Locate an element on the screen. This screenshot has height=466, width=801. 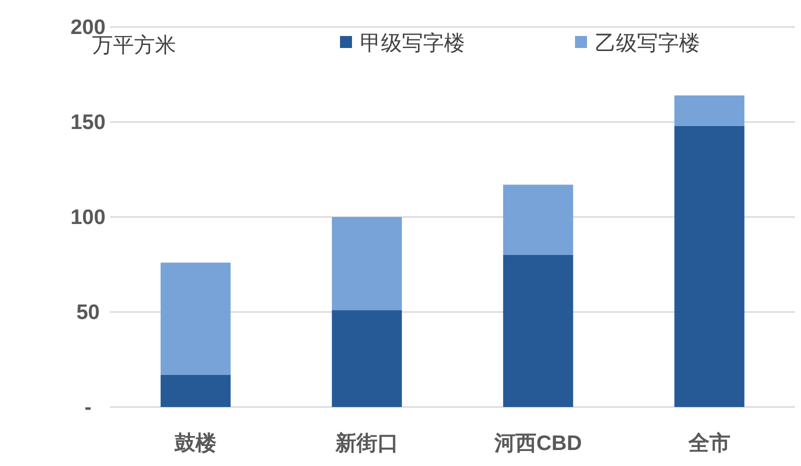
x-tick-label: 新街口 is located at coordinates (366, 443).